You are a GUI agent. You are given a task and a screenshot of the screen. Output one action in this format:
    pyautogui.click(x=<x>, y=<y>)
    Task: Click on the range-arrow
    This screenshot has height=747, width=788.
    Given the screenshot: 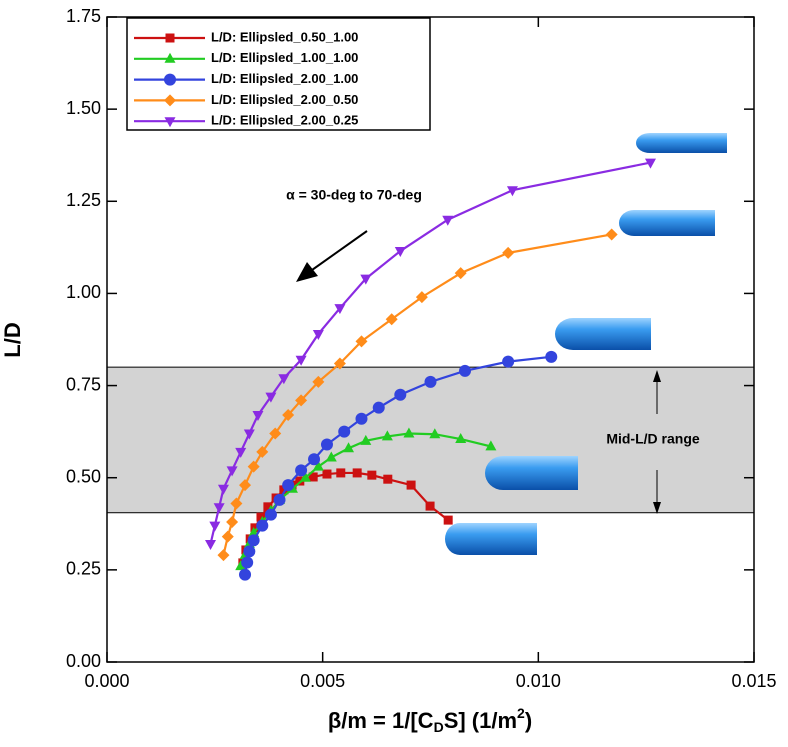 What is the action you would take?
    pyautogui.click(x=657, y=442)
    